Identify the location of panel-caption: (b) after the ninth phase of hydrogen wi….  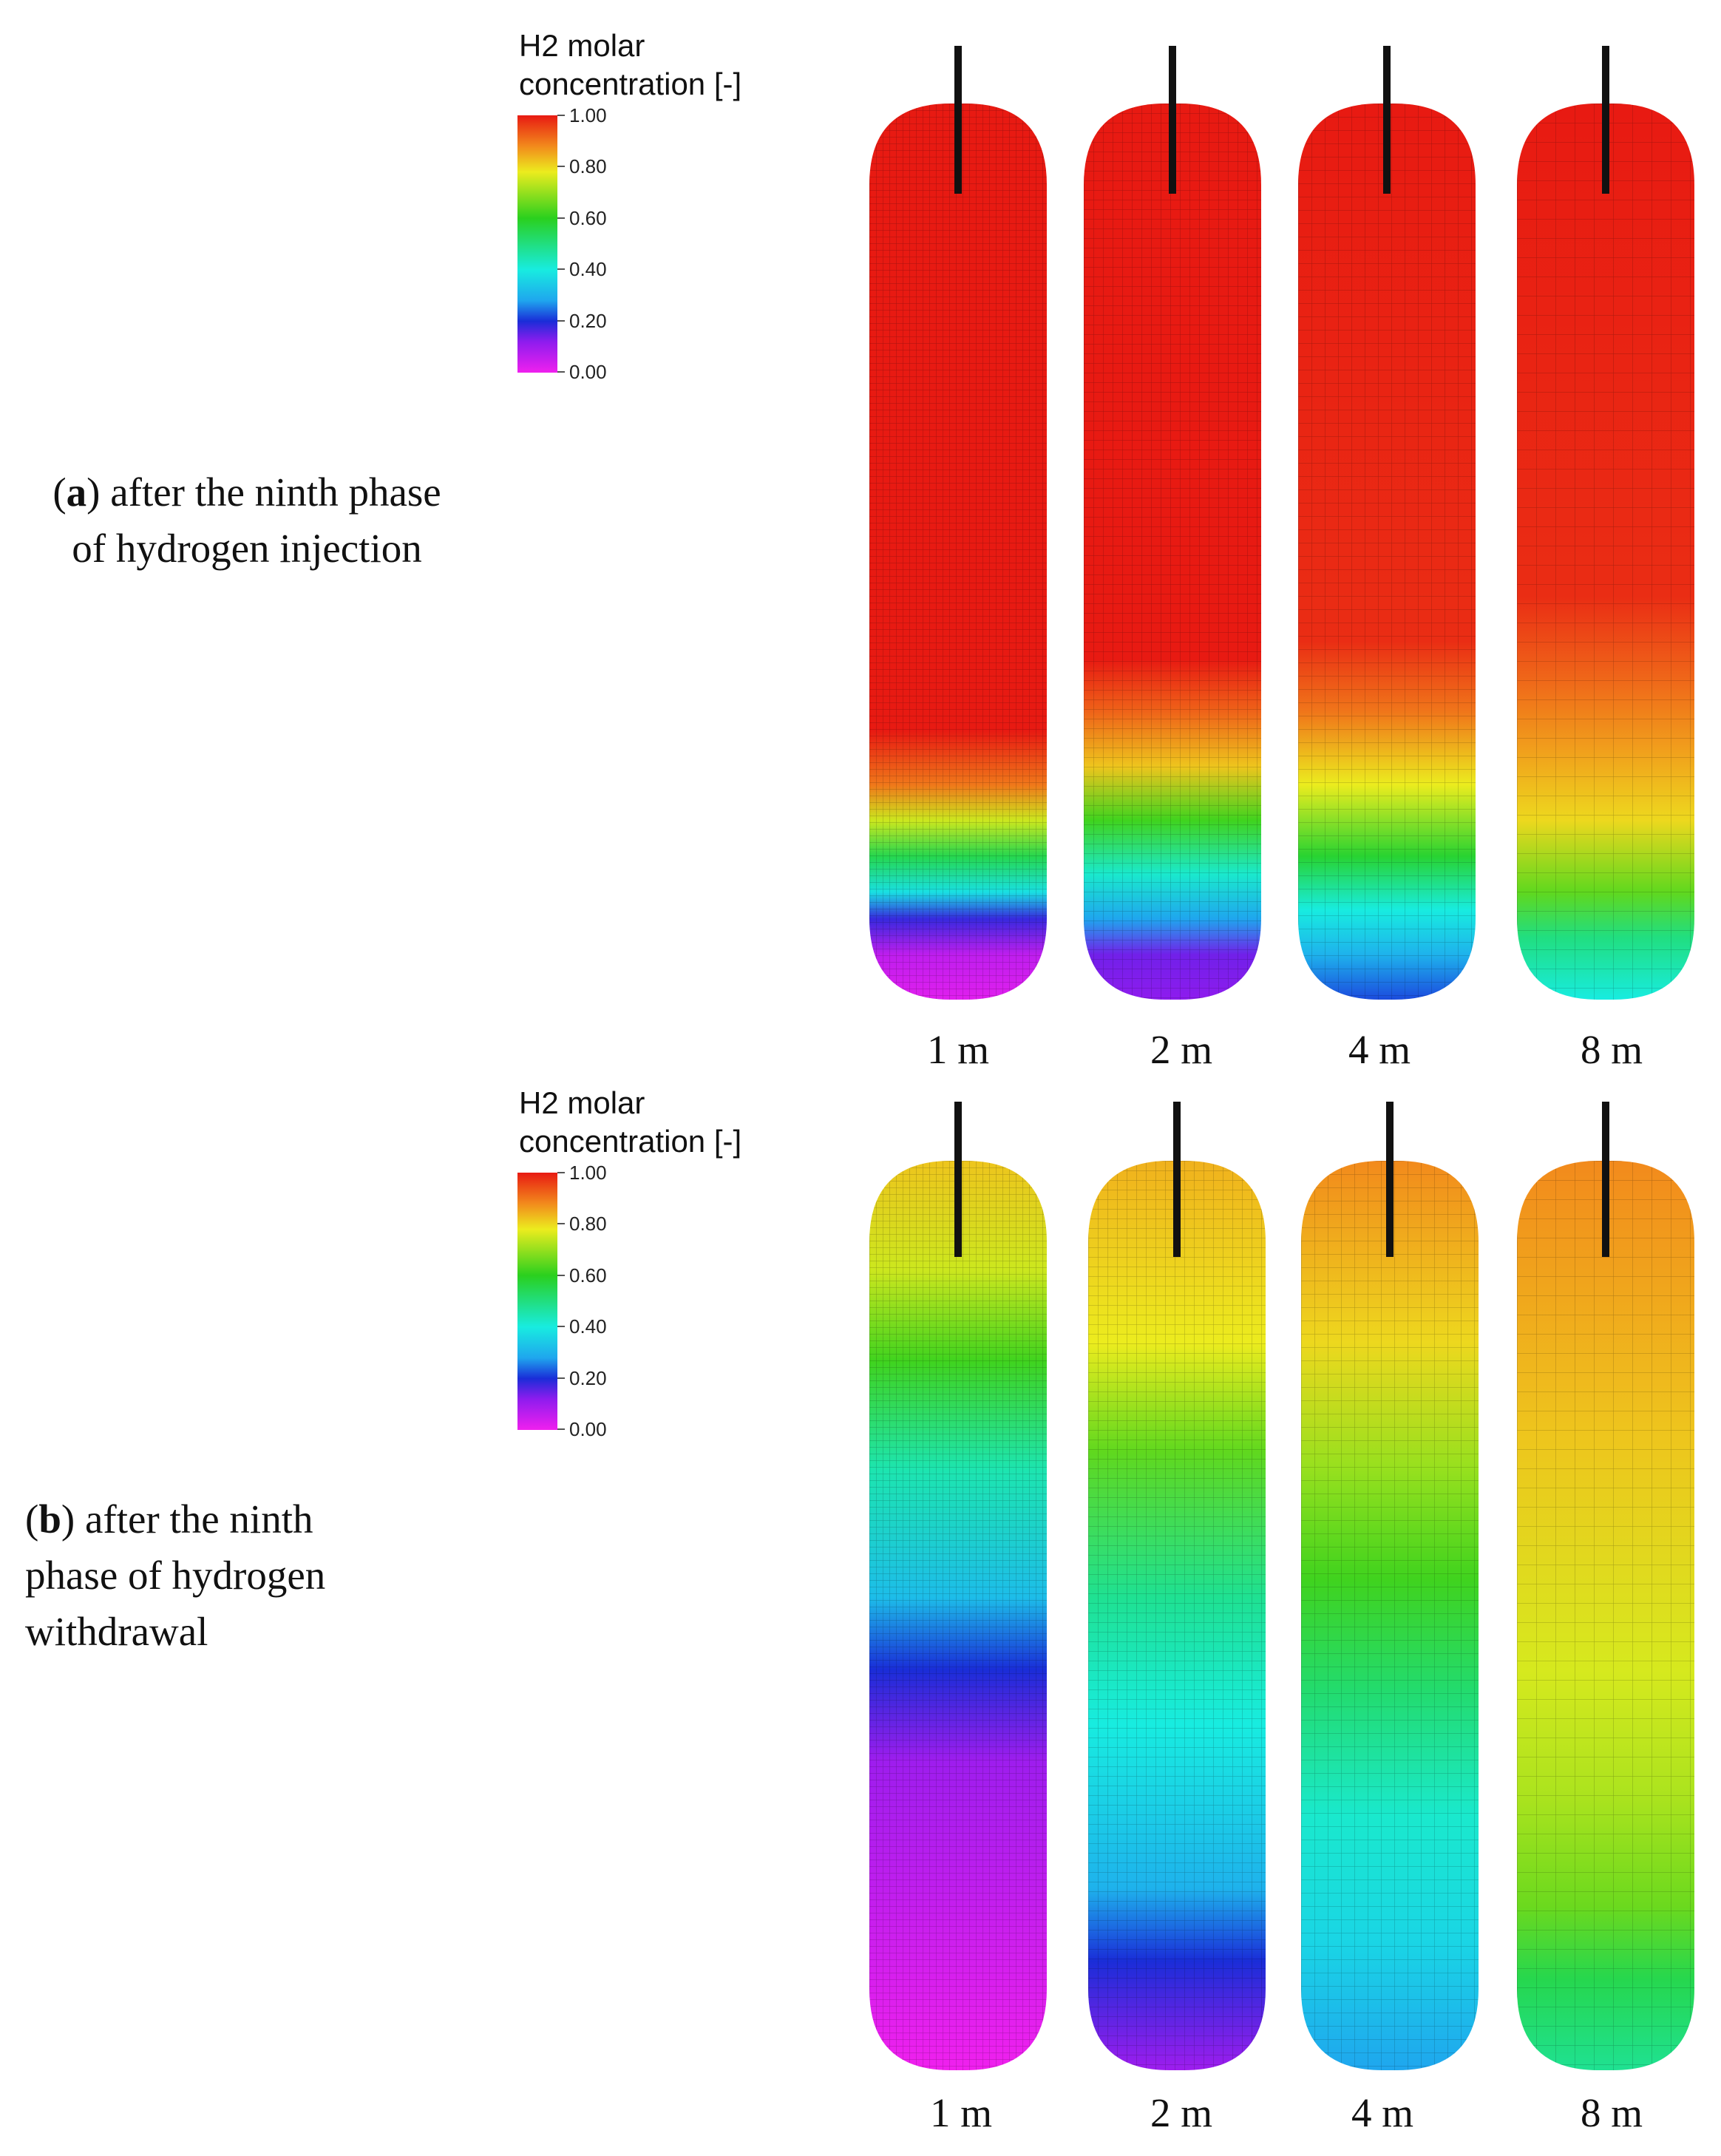
(176, 1575).